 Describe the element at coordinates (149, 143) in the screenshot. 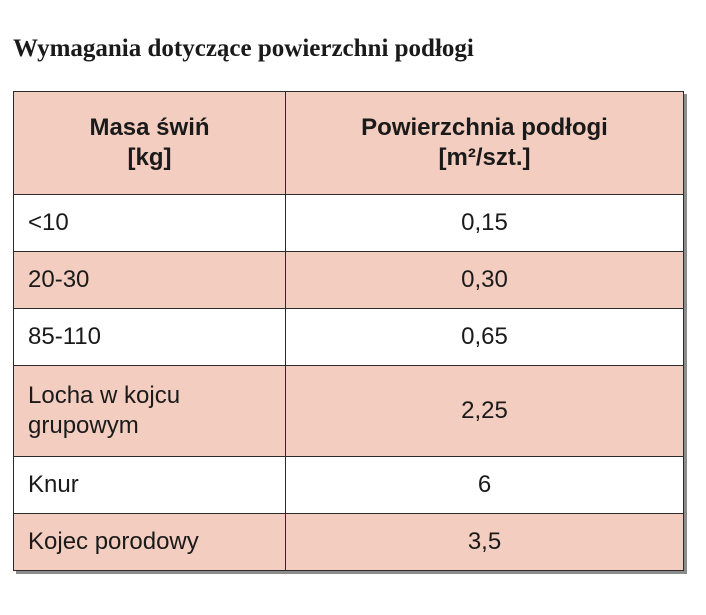

I see `header-mass: Masa świń [kg]` at that location.